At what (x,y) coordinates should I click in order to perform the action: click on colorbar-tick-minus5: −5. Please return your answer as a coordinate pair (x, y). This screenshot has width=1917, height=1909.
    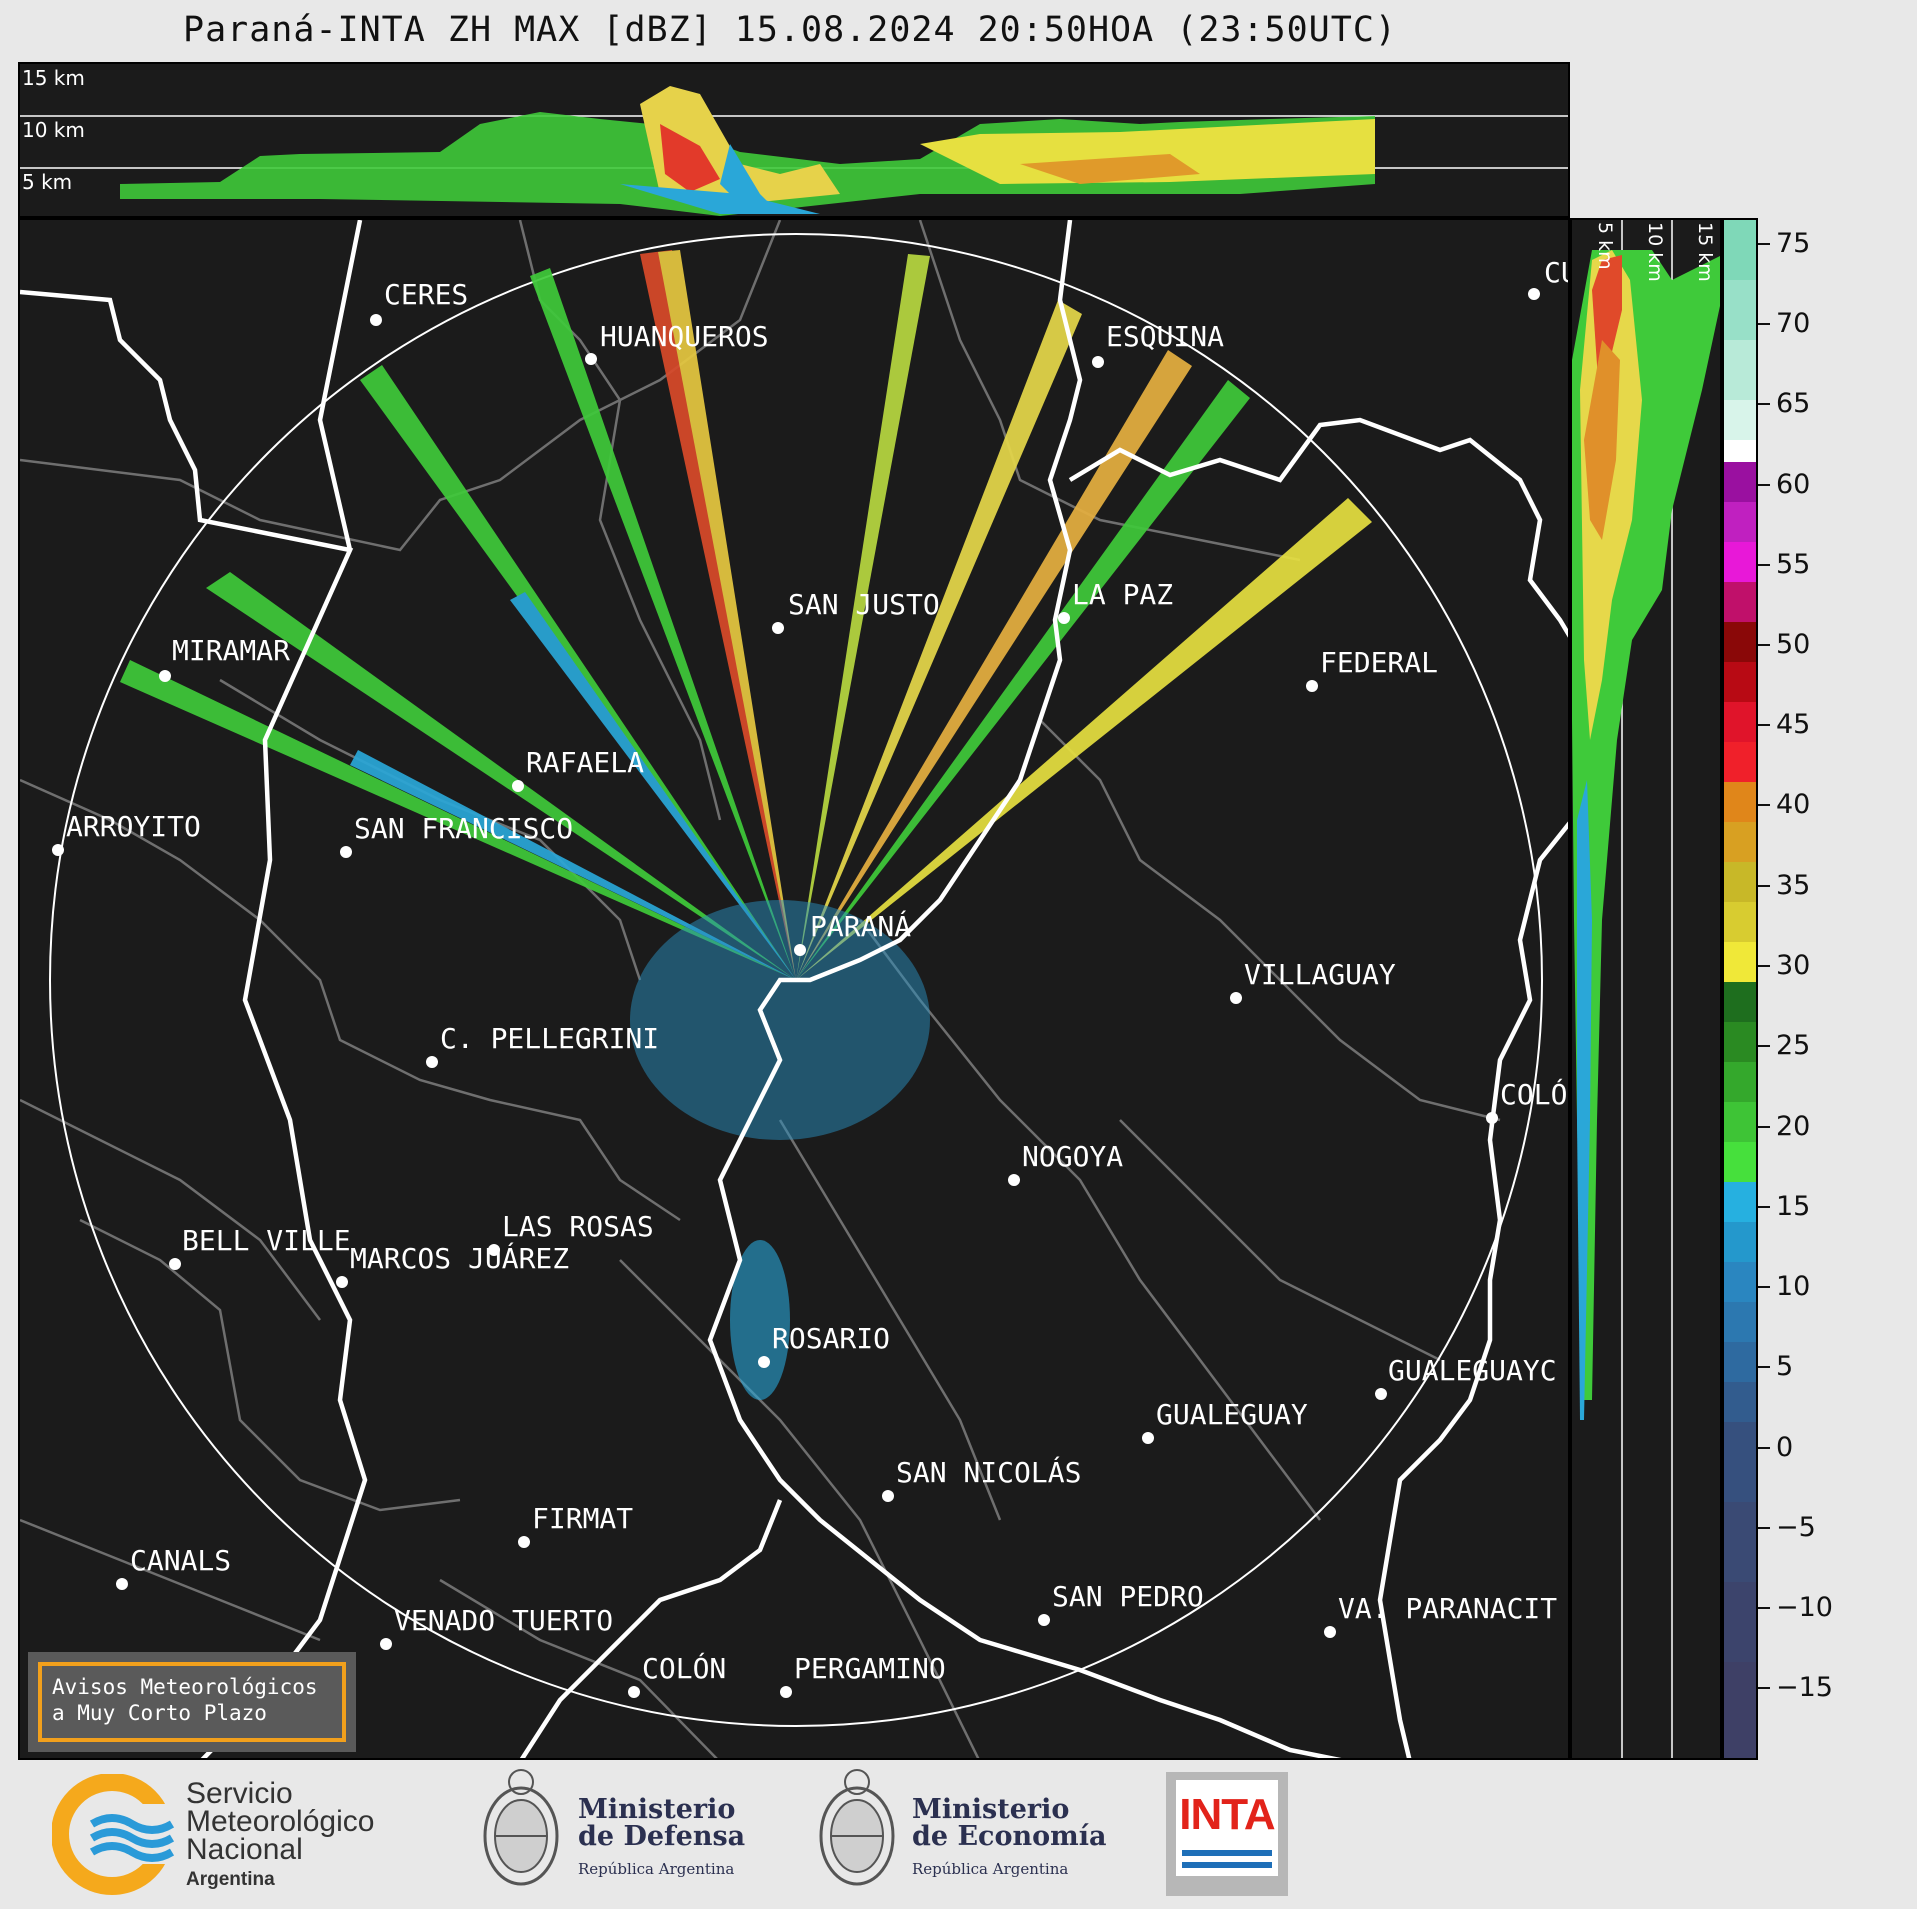
    Looking at the image, I should click on (1796, 1527).